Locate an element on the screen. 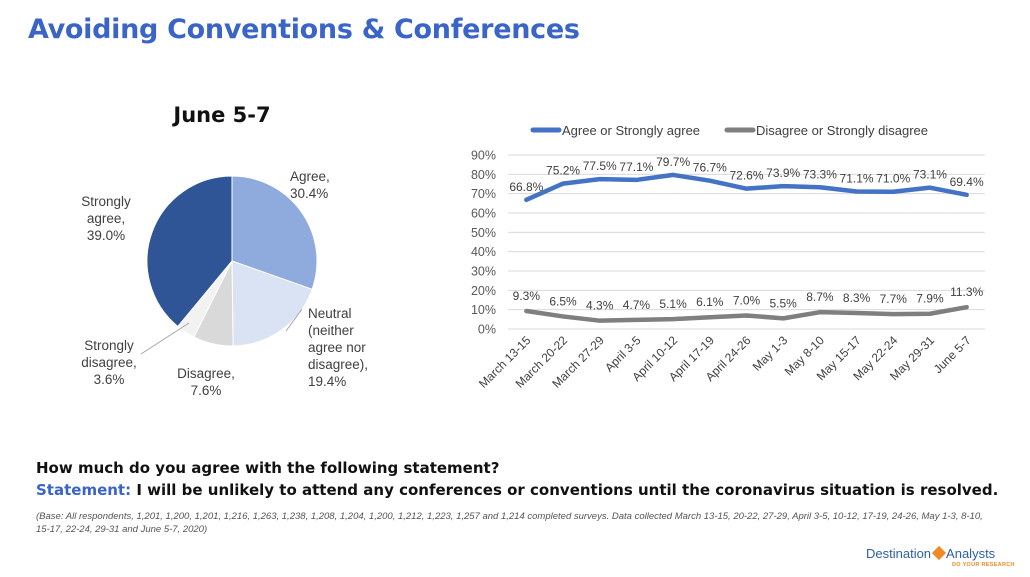 This screenshot has width=1030, height=577. data-label: 7.7% is located at coordinates (894, 299).